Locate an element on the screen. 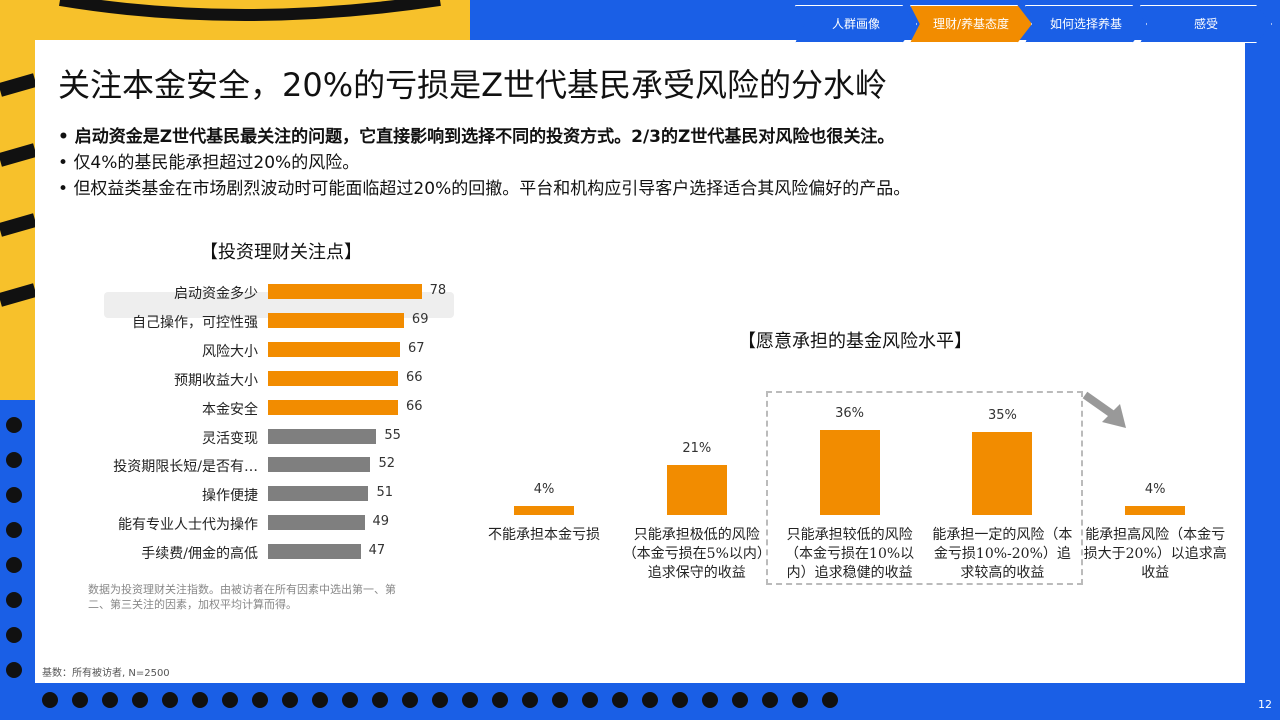 This screenshot has height=720, width=1280. category-label: 灵活变现 is located at coordinates (230, 438).